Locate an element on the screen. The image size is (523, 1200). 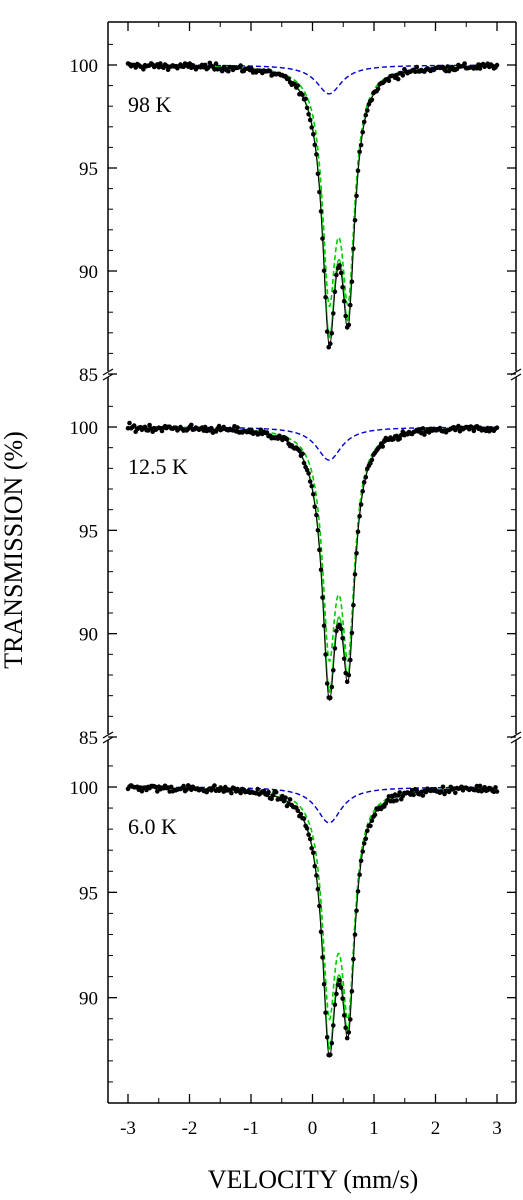
minor-component-curve is located at coordinates (312, 805).